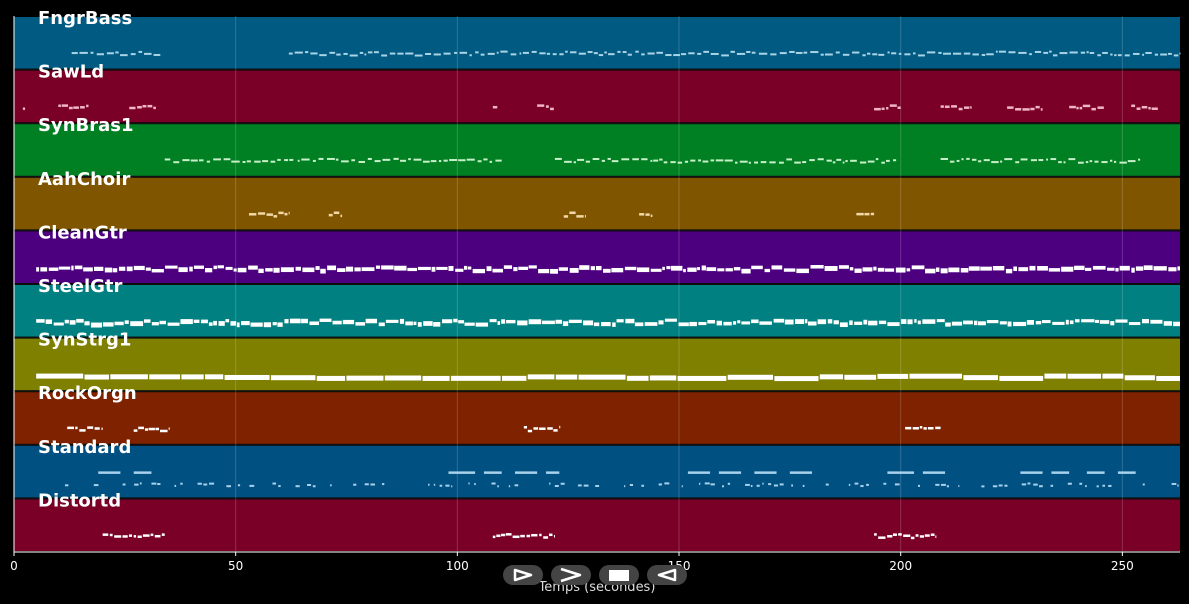  I want to click on track-notes-sawld, so click(590, 107).